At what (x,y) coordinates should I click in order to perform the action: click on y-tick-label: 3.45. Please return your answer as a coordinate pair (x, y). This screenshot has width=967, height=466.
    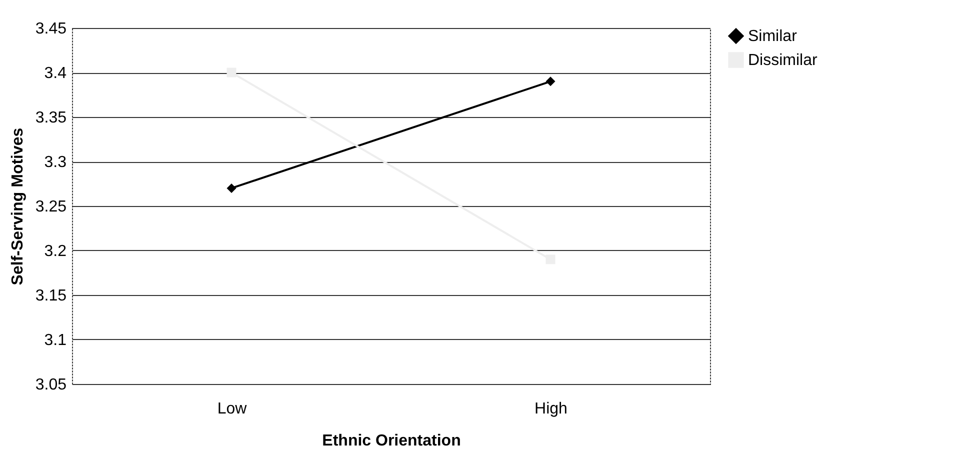
    Looking at the image, I should click on (51, 29).